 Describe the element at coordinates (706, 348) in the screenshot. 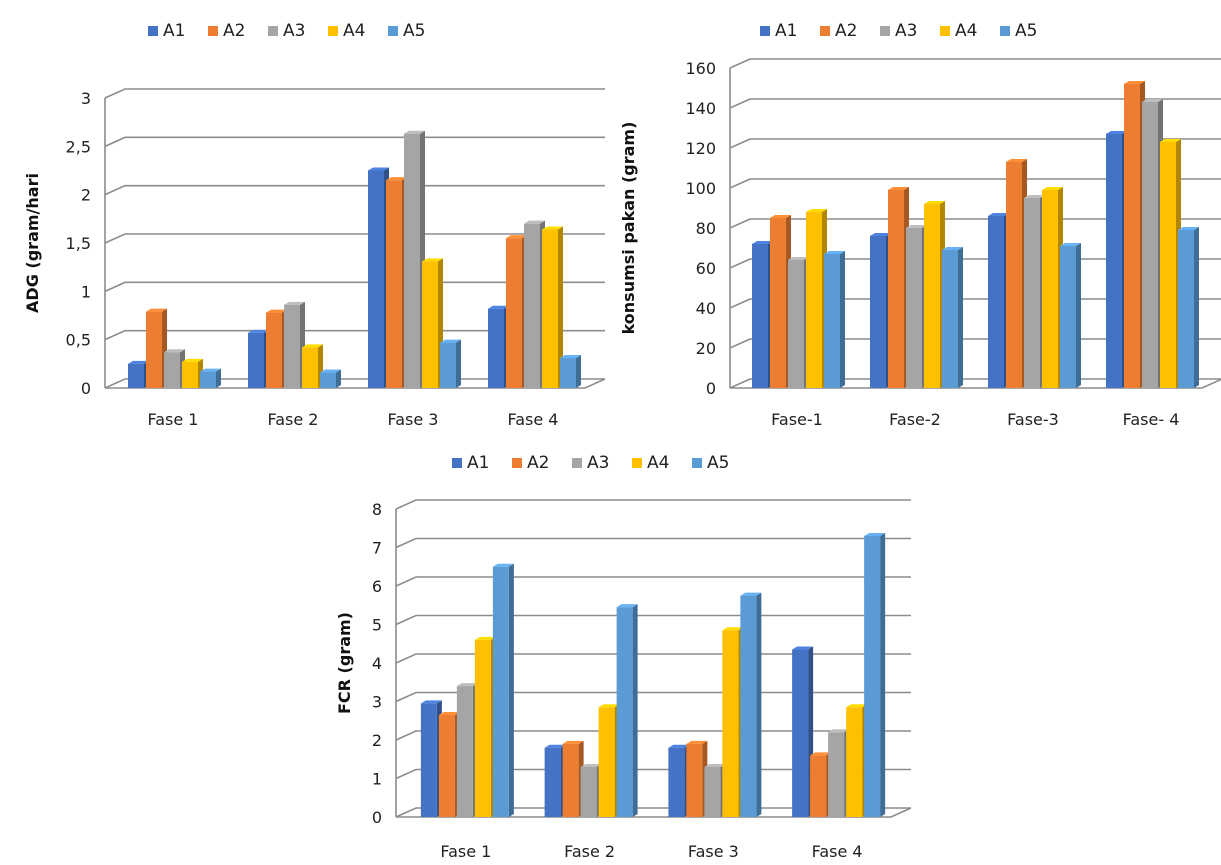

I see `y-tick-label: 20` at that location.